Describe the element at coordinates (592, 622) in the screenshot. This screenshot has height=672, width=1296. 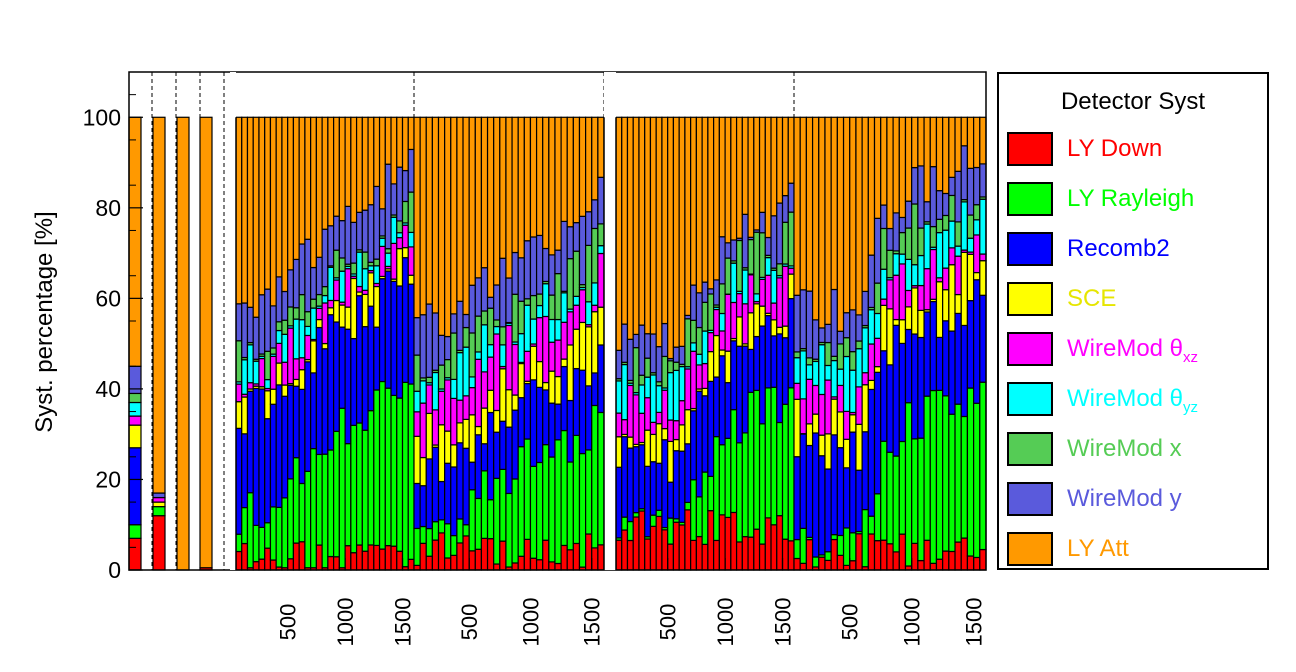
I see `x-tick-label: 1500` at that location.